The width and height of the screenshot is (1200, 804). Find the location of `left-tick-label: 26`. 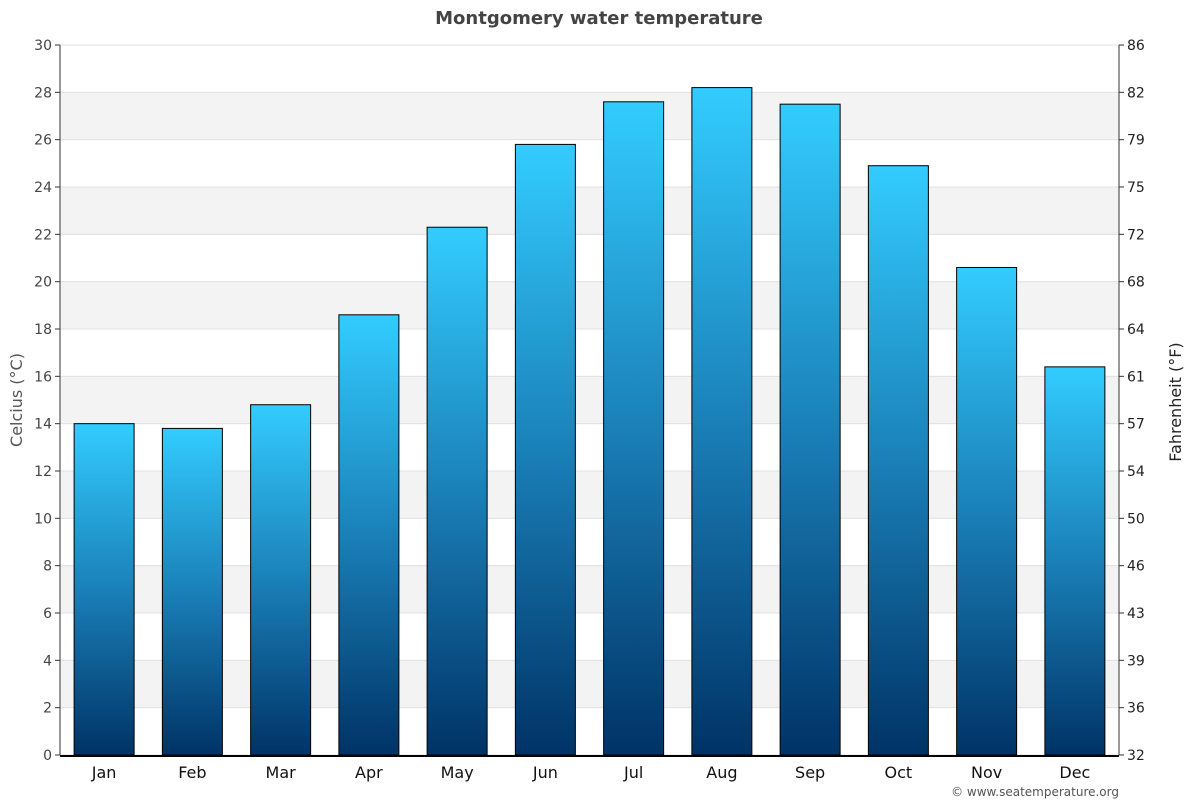

left-tick-label: 26 is located at coordinates (43, 141).